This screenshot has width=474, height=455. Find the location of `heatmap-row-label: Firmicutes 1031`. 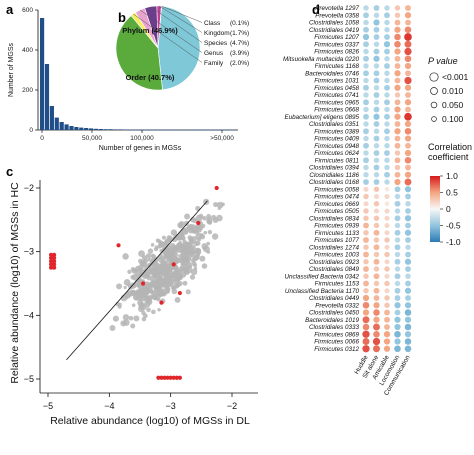

heatmap-row-label: Firmicutes 1031 is located at coordinates (336, 81).